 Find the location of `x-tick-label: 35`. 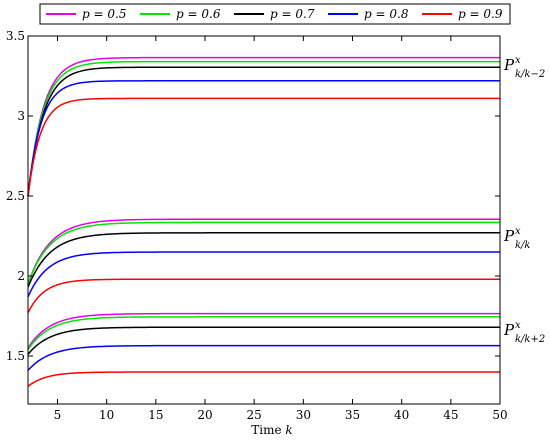

x-tick-label: 35 is located at coordinates (352, 415).